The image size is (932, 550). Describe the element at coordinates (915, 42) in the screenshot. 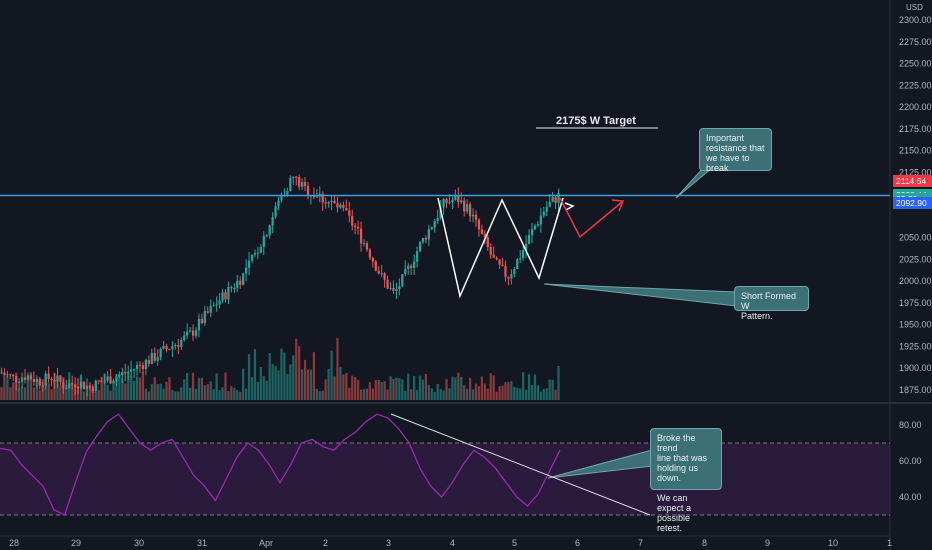

I see `price-tick-label: 2275.00` at that location.